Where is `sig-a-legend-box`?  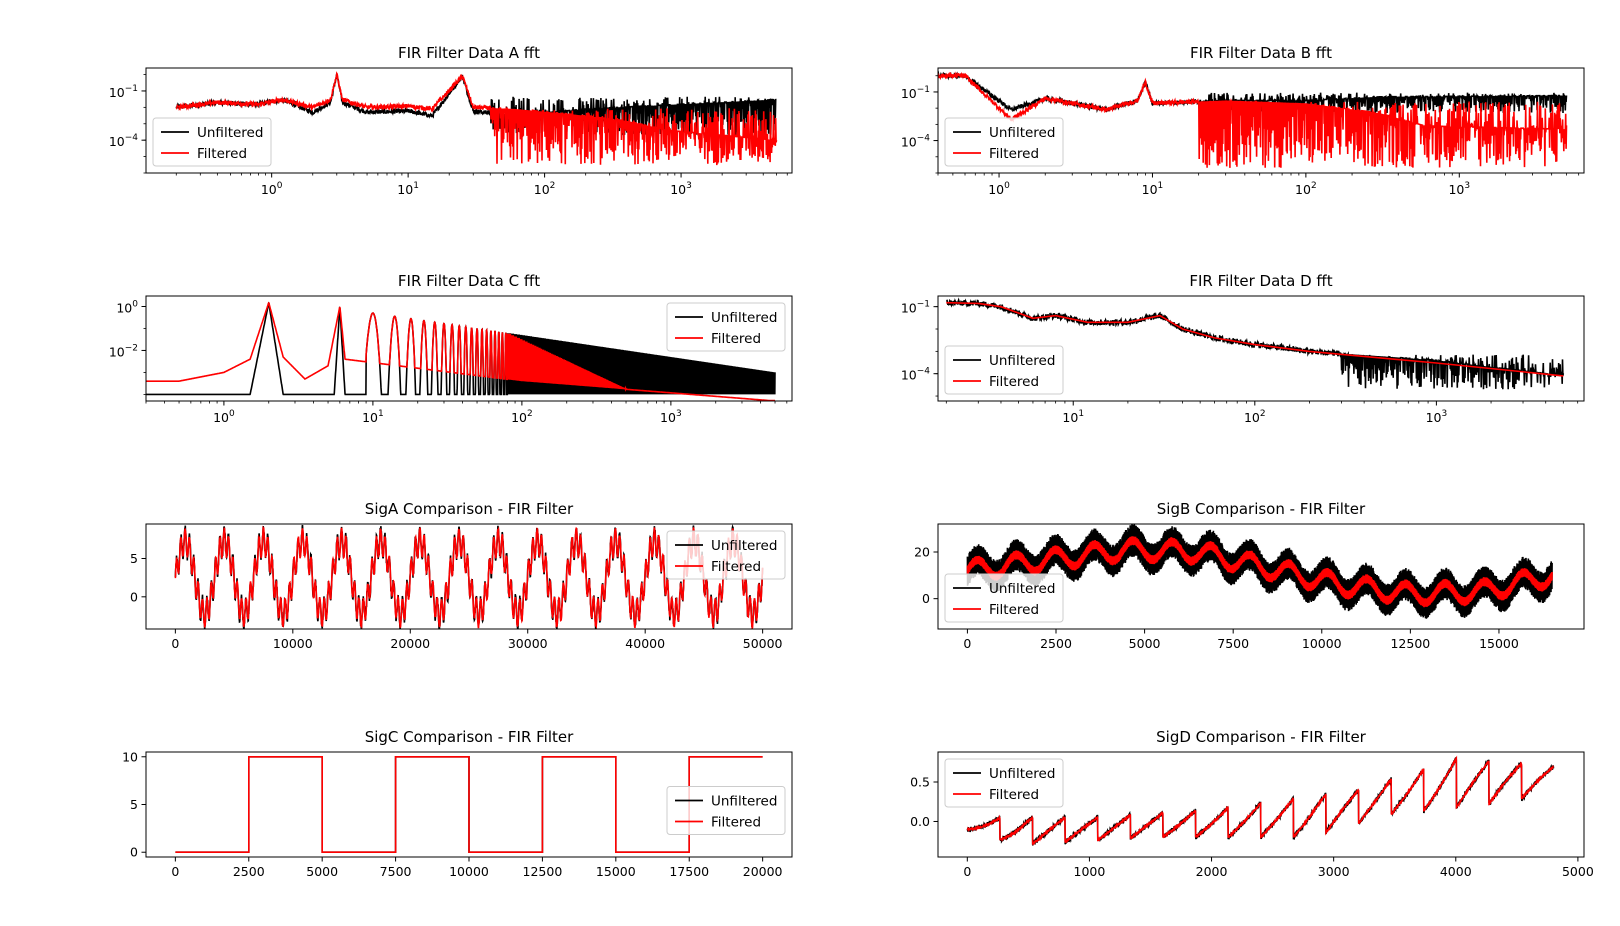 sig-a-legend-box is located at coordinates (726, 555).